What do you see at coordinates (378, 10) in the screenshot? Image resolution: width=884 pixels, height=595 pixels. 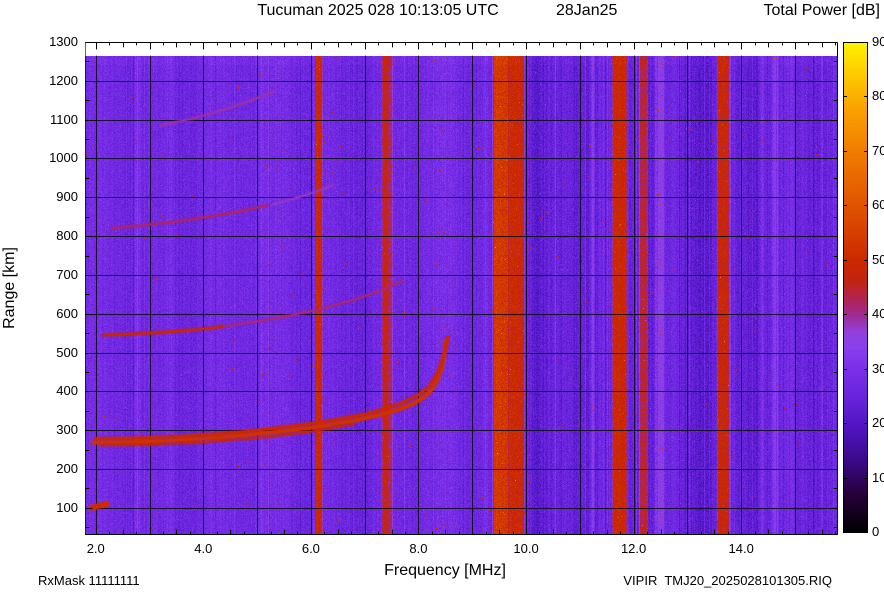 I see `plot-title: Tucuman 2025 028 10:13:05 UTC` at bounding box center [378, 10].